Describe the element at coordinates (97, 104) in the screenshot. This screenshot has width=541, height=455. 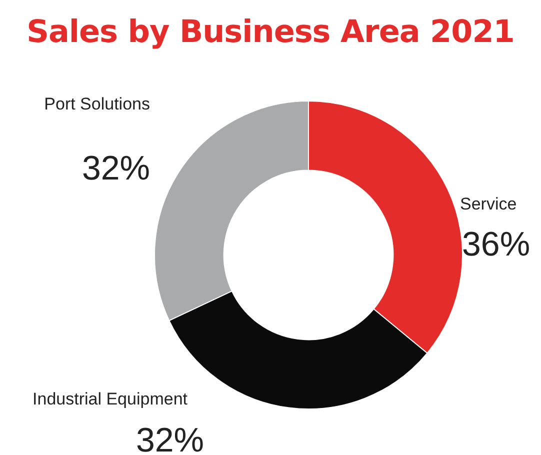
I see `slice-label: Port Solutions` at that location.